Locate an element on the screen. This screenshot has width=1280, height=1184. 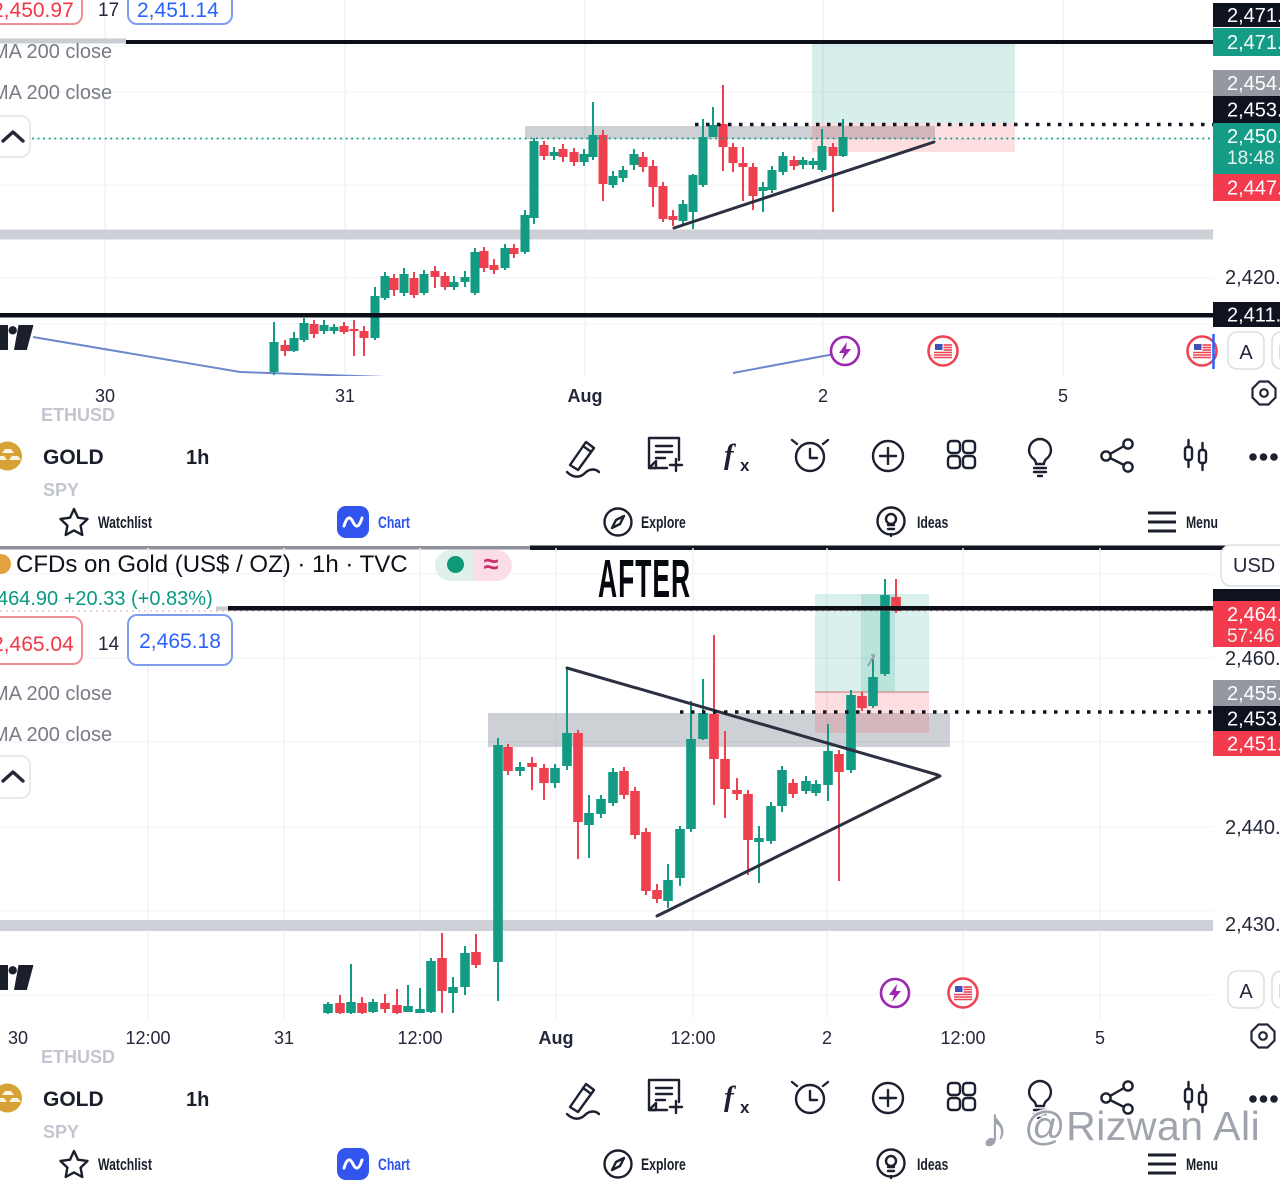
svg-text: 464.90 +20.33 (+0.83%) is located at coordinates (106, 599).